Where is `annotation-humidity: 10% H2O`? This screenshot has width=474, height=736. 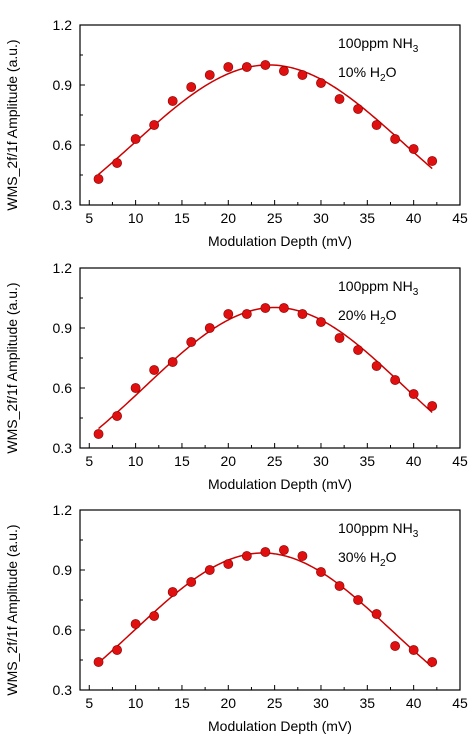 annotation-humidity: 10% H2O is located at coordinates (367, 74).